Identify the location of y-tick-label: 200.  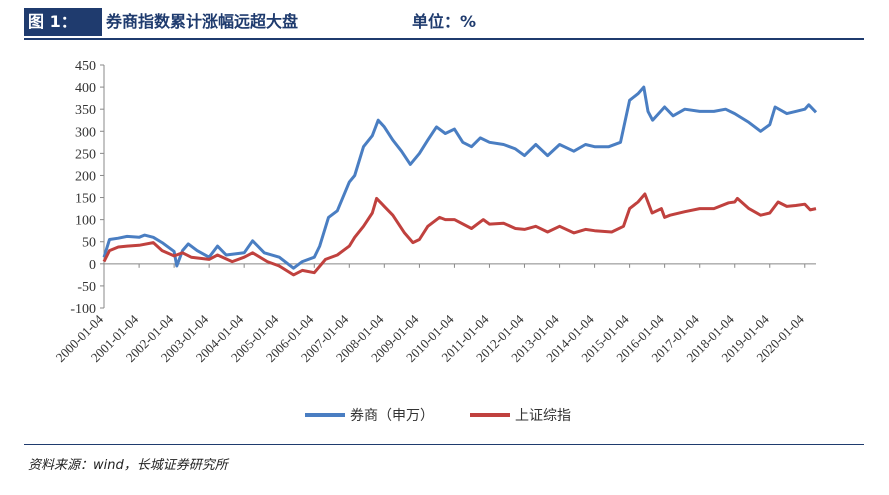
(85, 176).